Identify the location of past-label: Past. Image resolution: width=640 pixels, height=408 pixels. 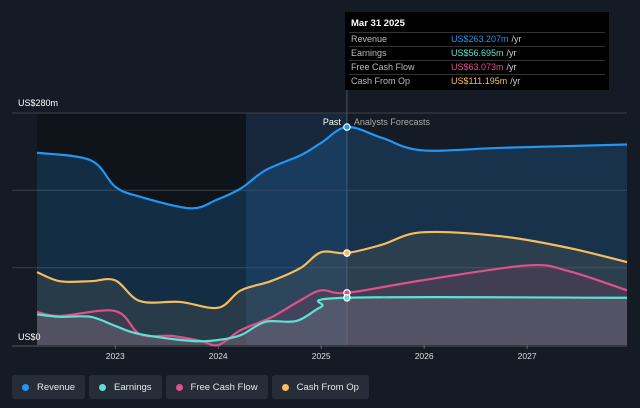
(332, 122).